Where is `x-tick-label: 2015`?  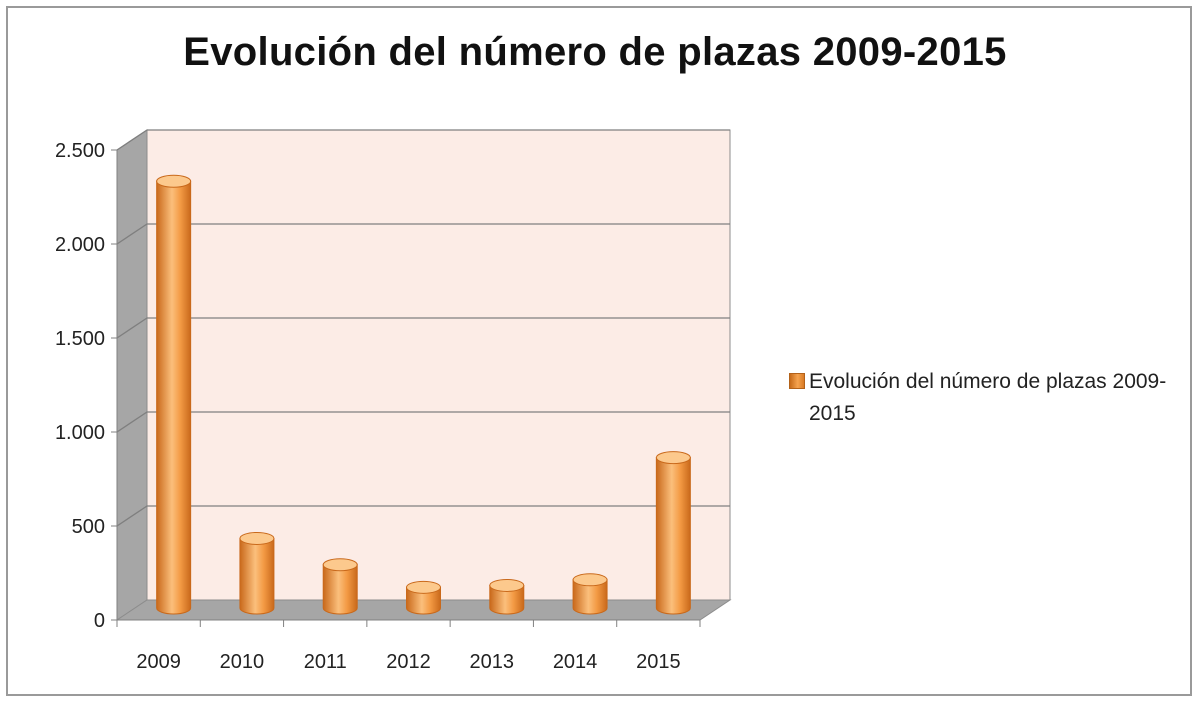
x-tick-label: 2015 is located at coordinates (658, 662).